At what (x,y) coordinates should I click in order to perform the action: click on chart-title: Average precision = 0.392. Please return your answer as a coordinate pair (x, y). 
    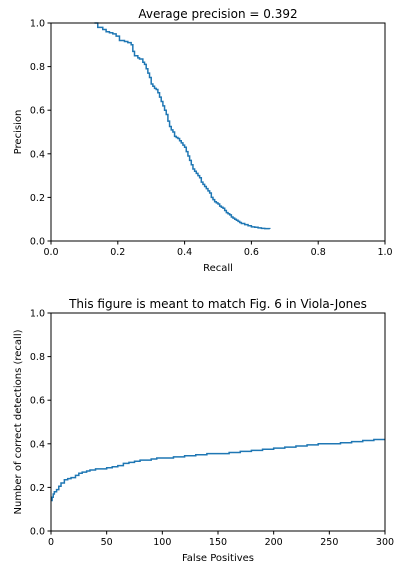
    Looking at the image, I should click on (217, 14).